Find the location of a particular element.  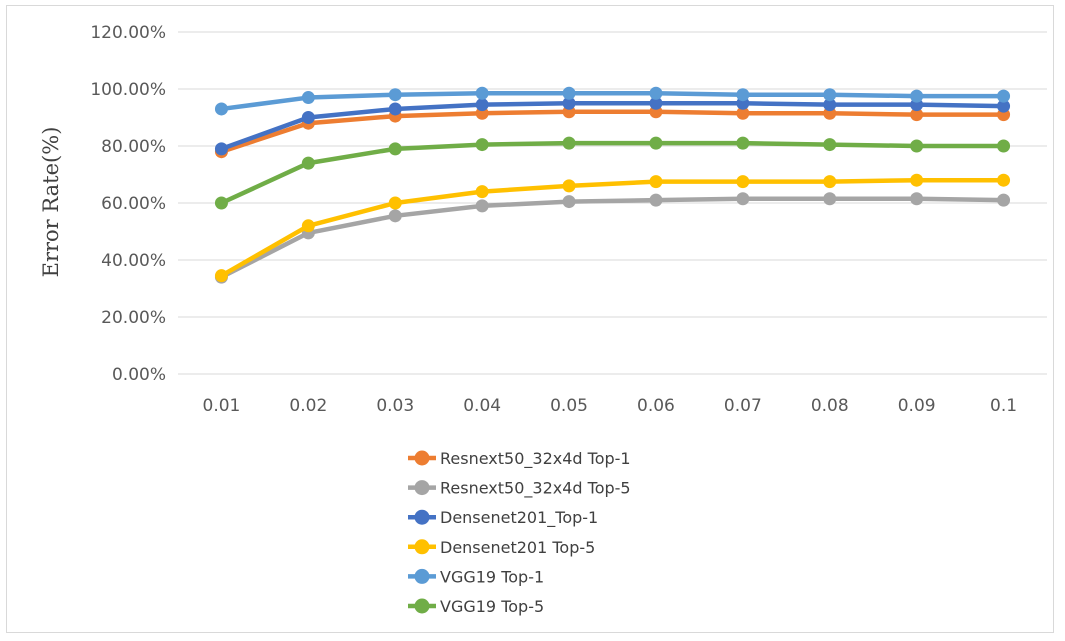

y-tick-label: 60.00% is located at coordinates (133, 204).